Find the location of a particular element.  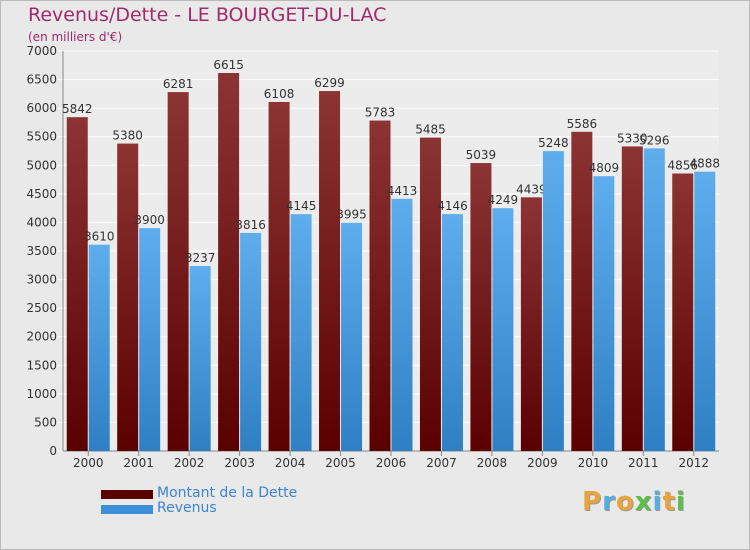

logo-letter: t is located at coordinates (669, 502).